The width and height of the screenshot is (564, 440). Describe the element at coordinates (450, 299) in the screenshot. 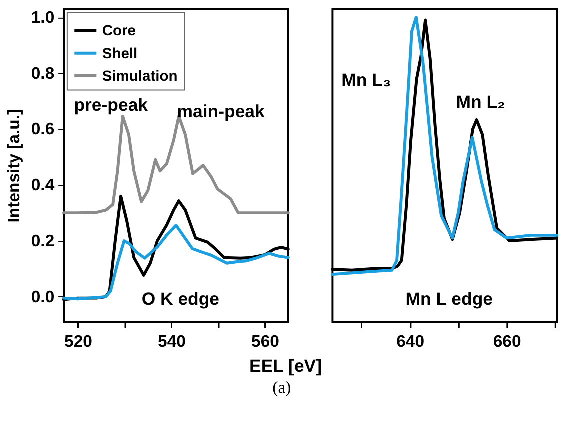

I see `annotation: Mn L edge` at that location.